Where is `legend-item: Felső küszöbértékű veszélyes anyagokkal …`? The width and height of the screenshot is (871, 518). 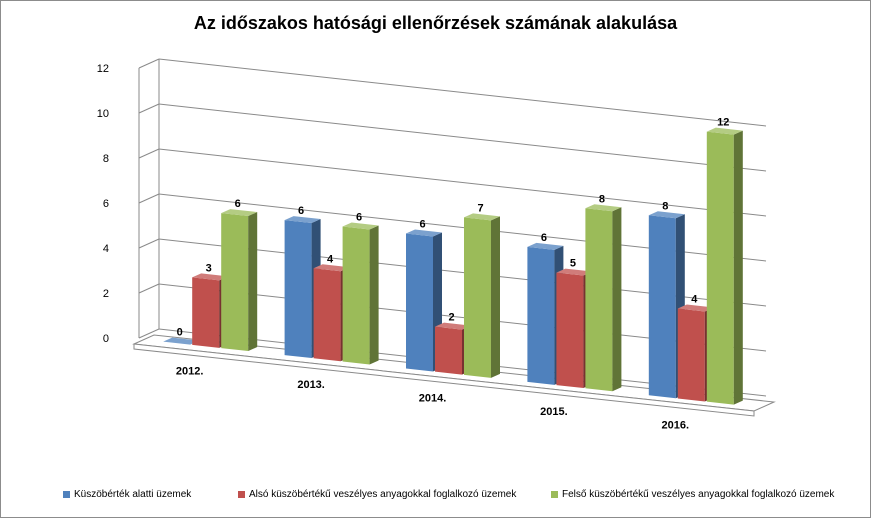
legend-item: Felső küszöbértékű veszélyes anyagokkal … is located at coordinates (692, 494).